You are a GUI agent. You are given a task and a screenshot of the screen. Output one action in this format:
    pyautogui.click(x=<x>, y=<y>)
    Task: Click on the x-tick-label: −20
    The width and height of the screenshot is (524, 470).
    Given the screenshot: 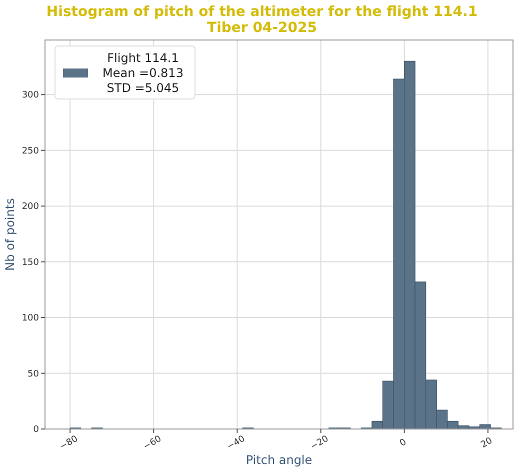 What is the action you would take?
    pyautogui.click(x=320, y=443)
    